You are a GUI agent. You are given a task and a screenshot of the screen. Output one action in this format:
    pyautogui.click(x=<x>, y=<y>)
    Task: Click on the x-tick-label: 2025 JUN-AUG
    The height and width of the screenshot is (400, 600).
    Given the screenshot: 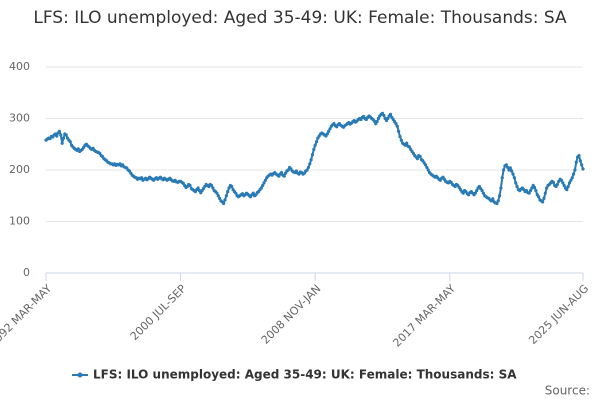 What is the action you would take?
    pyautogui.click(x=558, y=314)
    